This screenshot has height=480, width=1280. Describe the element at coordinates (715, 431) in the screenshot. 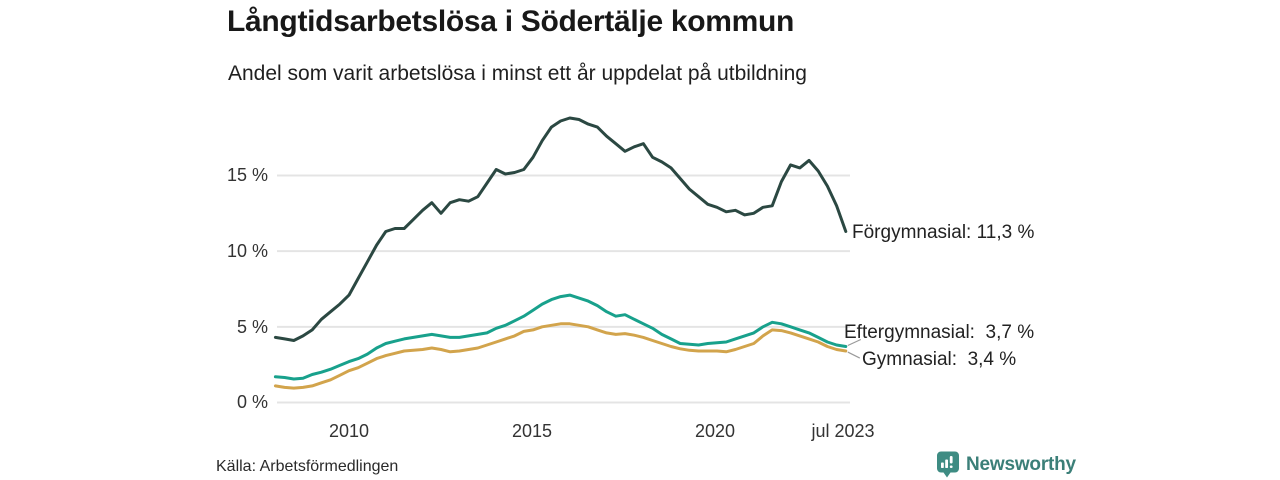

I see `x-tick-label-2020: 2020` at that location.